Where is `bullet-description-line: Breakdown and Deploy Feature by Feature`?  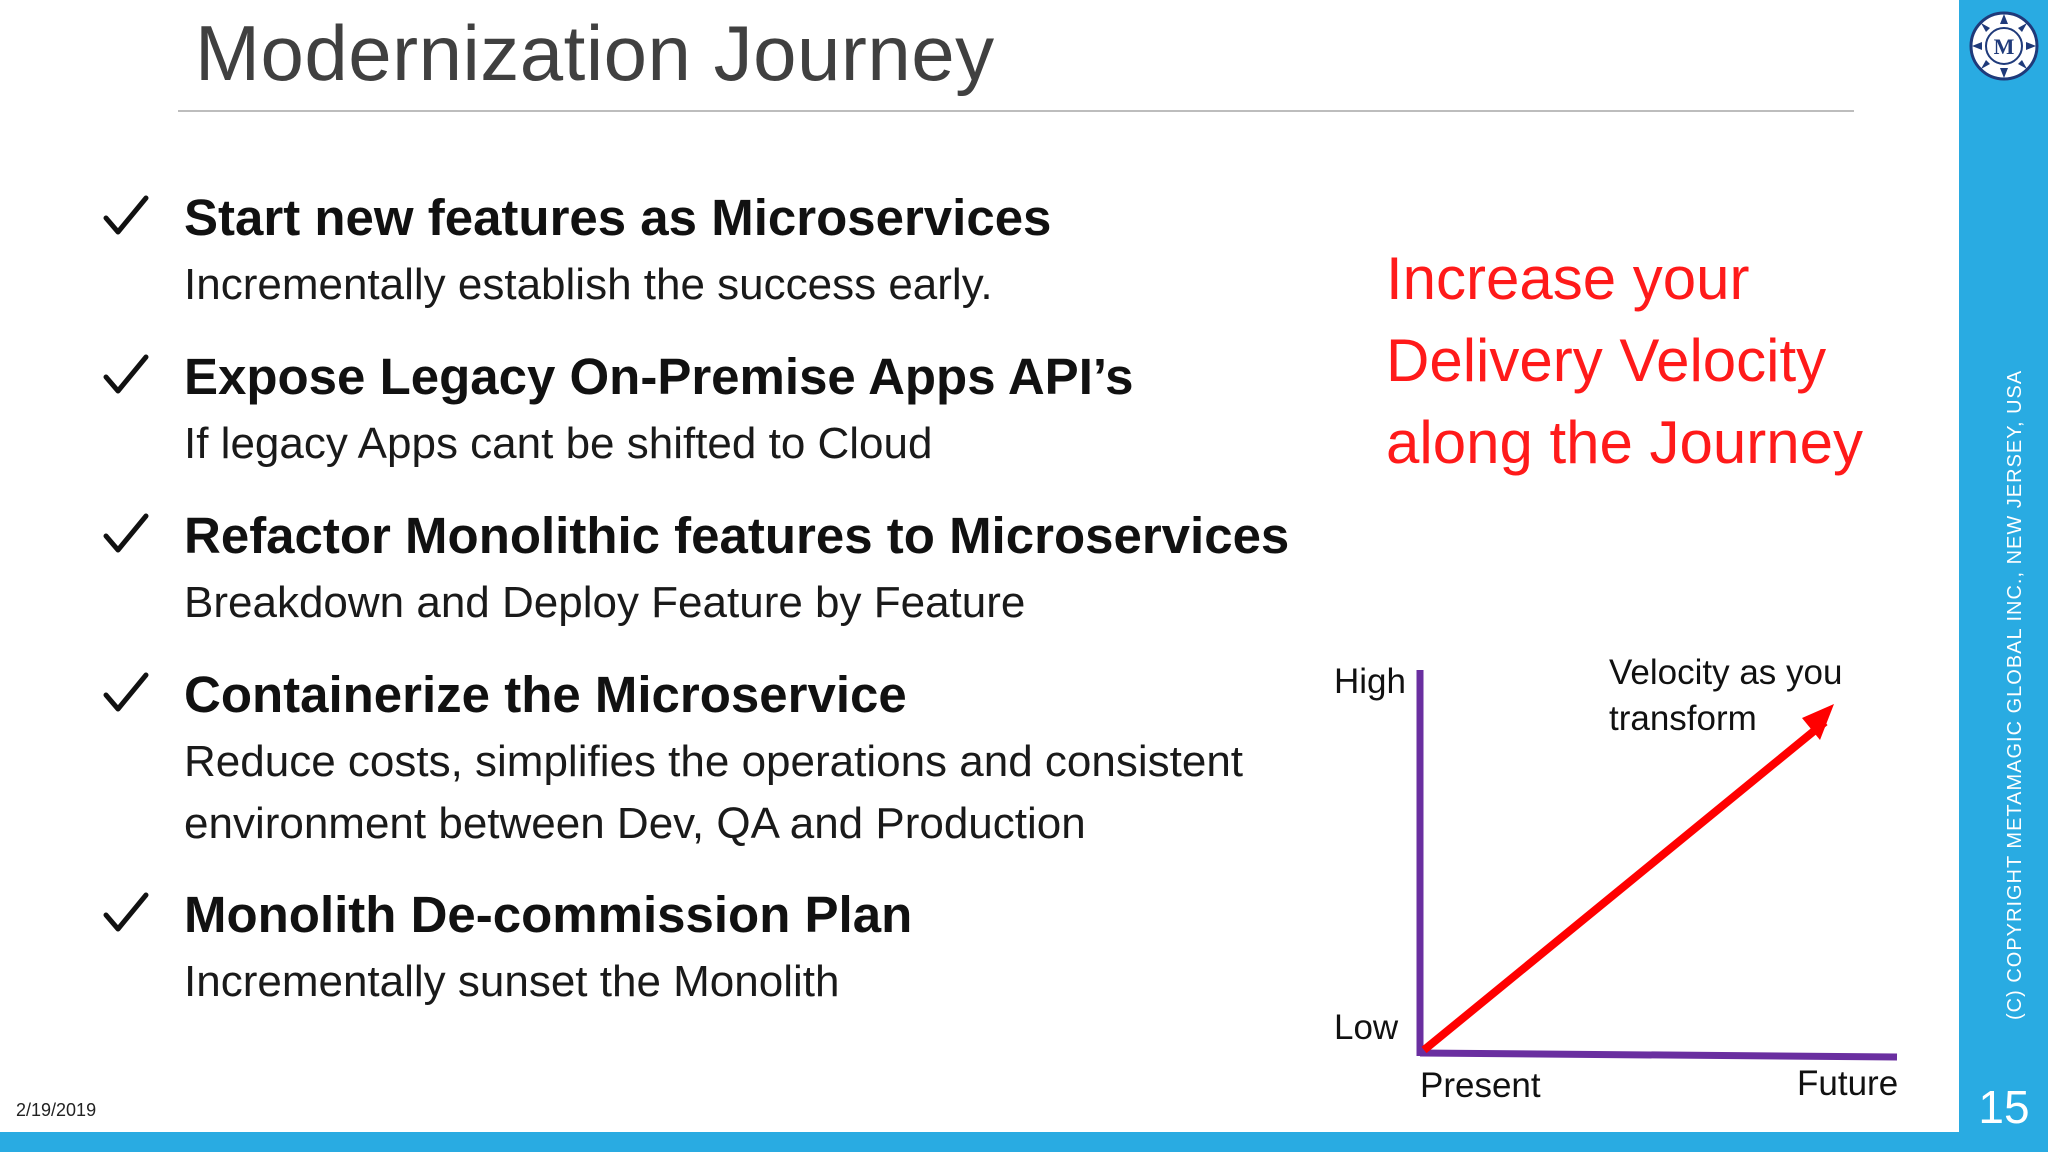 bullet-description-line: Breakdown and Deploy Feature by Feature is located at coordinates (605, 602).